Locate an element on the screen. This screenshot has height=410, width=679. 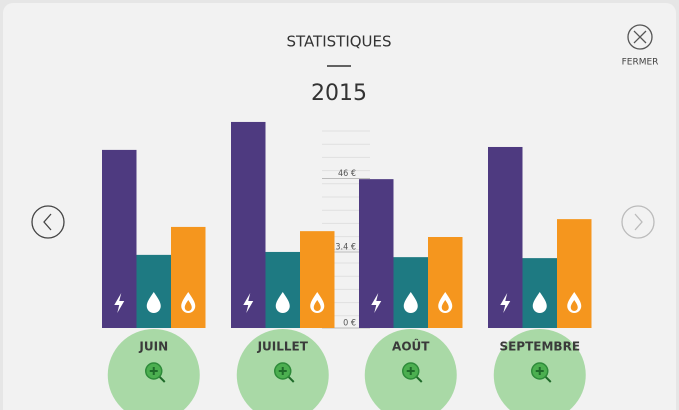
close-label: FERMER is located at coordinates (640, 63).